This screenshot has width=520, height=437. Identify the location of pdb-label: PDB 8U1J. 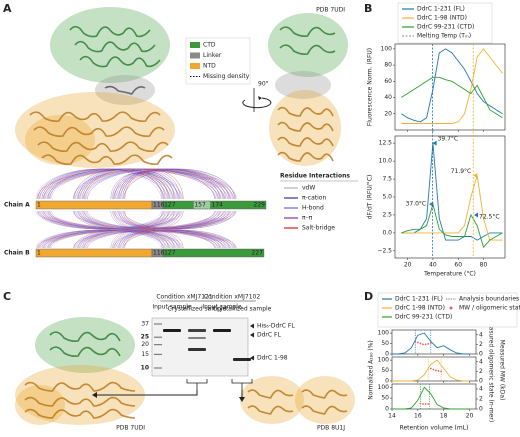
(331, 428).